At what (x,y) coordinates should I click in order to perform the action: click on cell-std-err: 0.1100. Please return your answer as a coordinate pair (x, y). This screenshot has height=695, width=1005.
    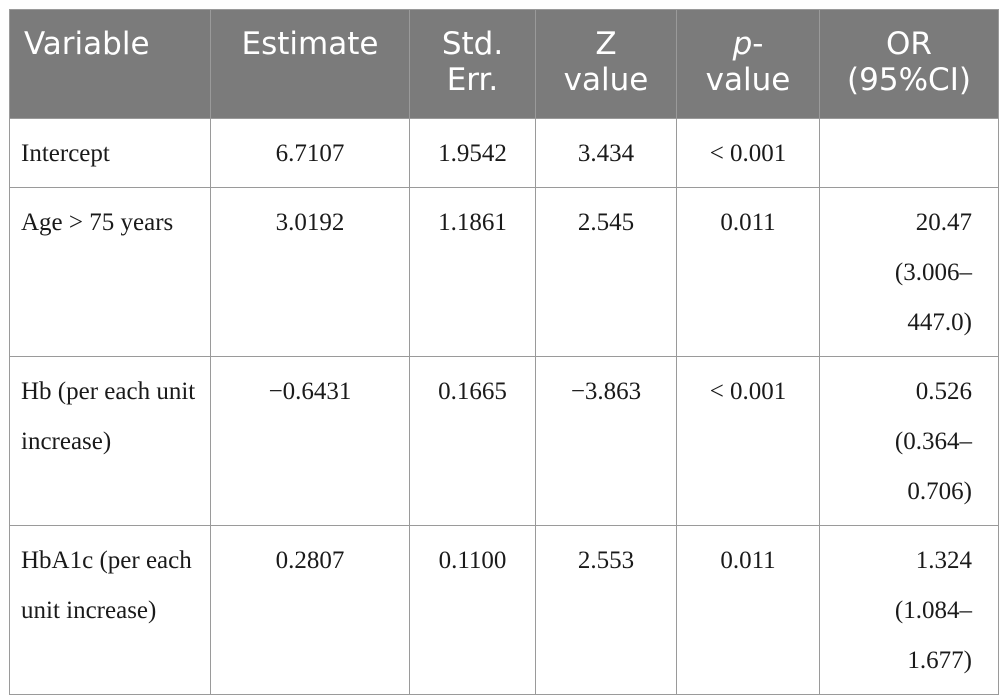
    Looking at the image, I should click on (472, 610).